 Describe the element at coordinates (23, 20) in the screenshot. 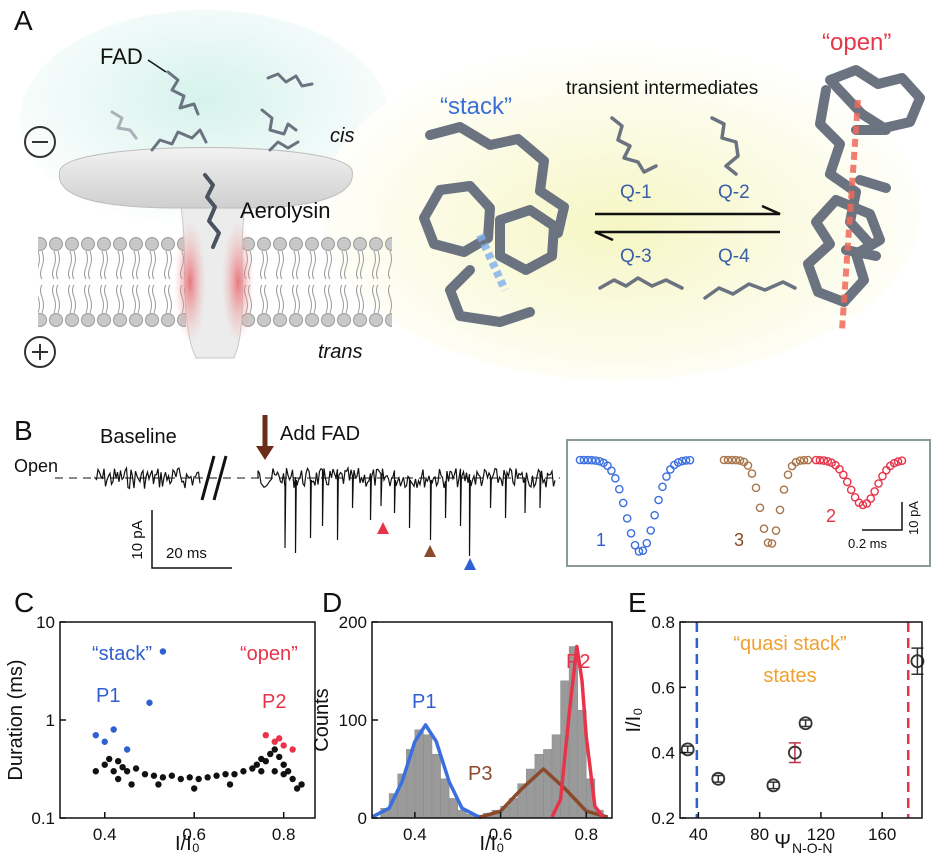

I see `panel-label: A` at that location.